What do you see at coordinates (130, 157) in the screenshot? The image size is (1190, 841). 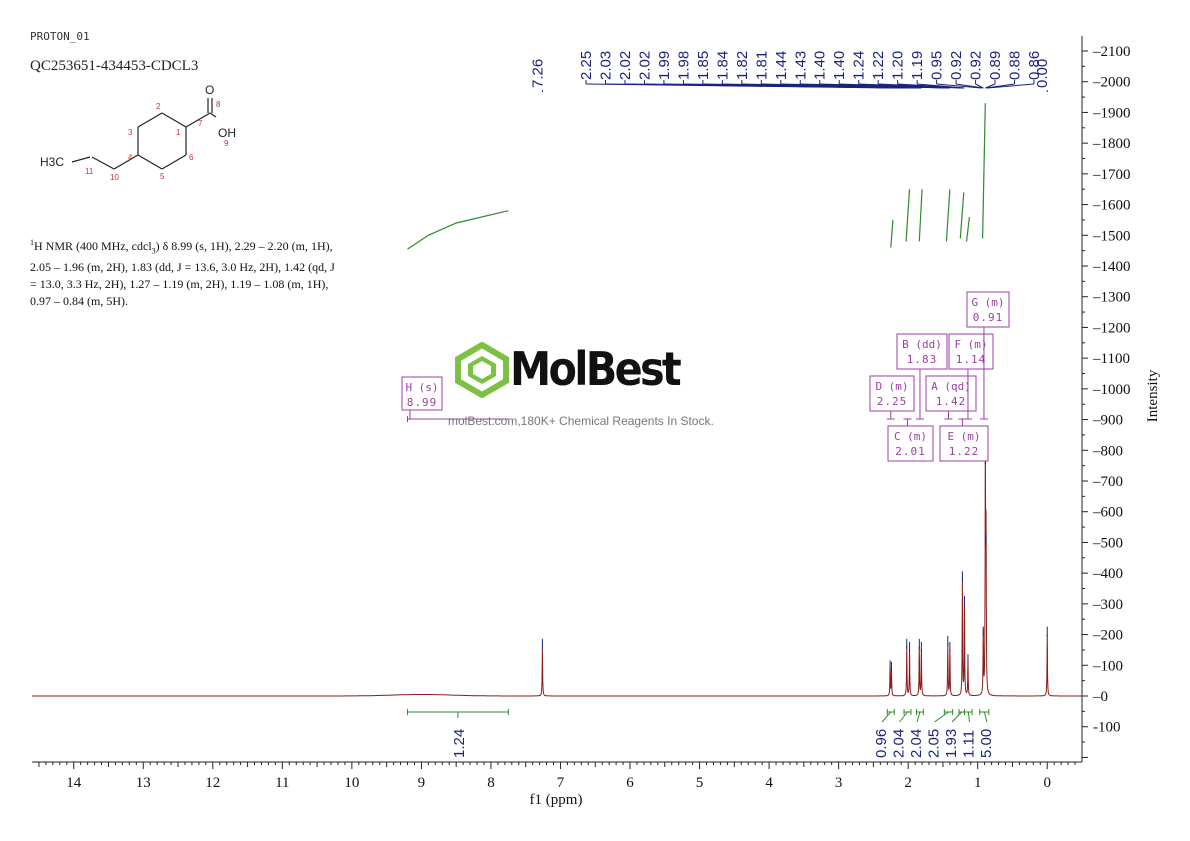 I see `atom-number-4: 4` at bounding box center [130, 157].